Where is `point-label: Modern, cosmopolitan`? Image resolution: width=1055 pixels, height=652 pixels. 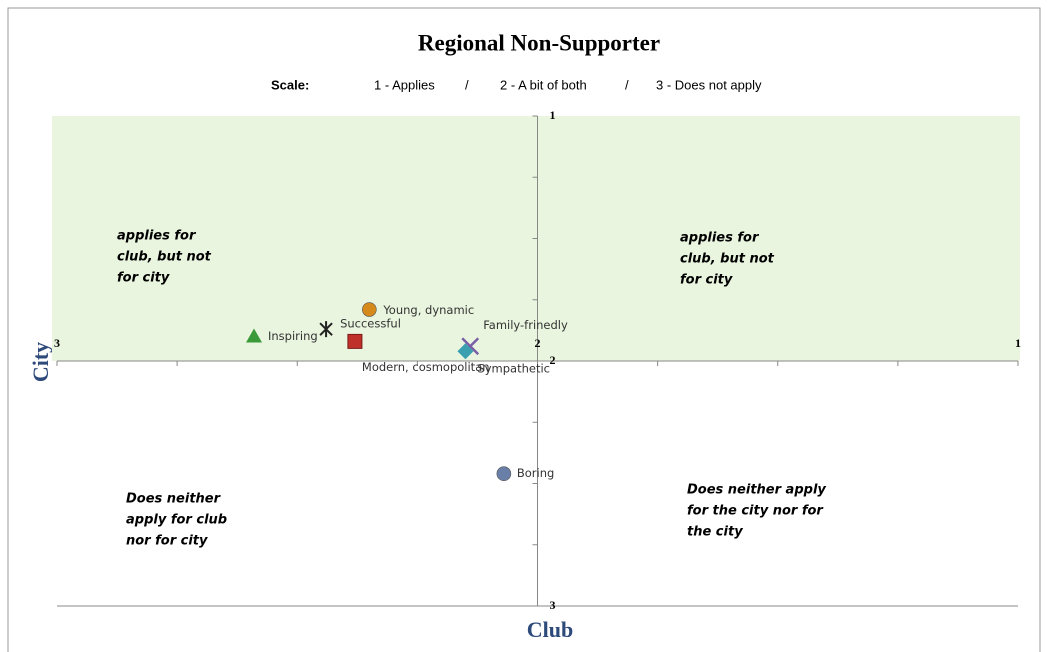 point-label: Modern, cosmopolitan is located at coordinates (426, 367).